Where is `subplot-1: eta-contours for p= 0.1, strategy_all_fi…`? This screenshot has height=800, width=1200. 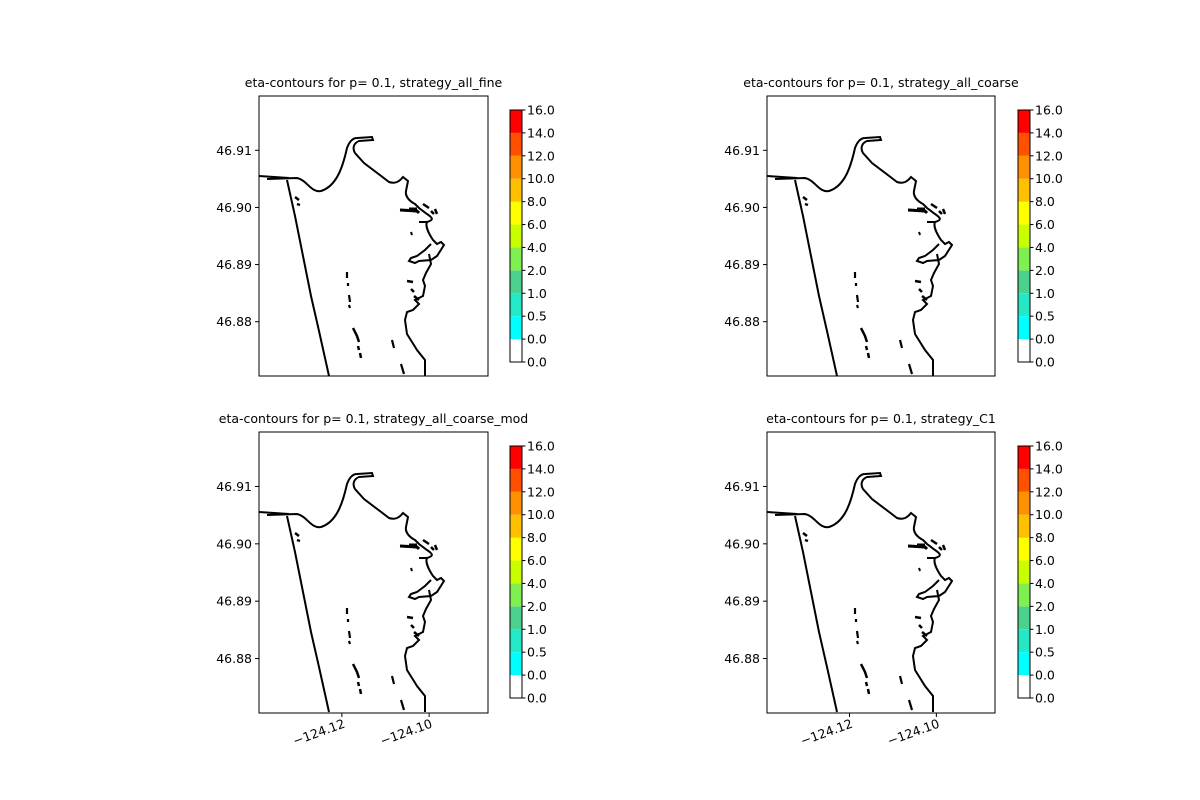
subplot-1: eta-contours for p= 0.1, strategy_all_fi… is located at coordinates (385, 226).